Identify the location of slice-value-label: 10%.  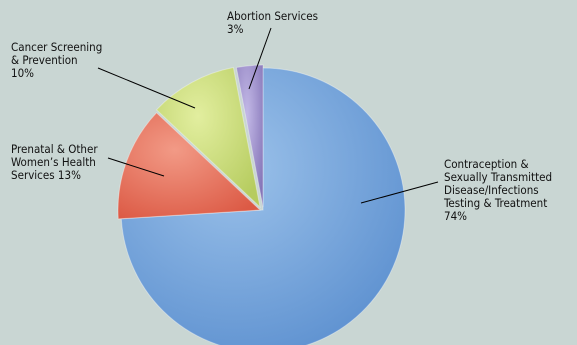
(22, 73).